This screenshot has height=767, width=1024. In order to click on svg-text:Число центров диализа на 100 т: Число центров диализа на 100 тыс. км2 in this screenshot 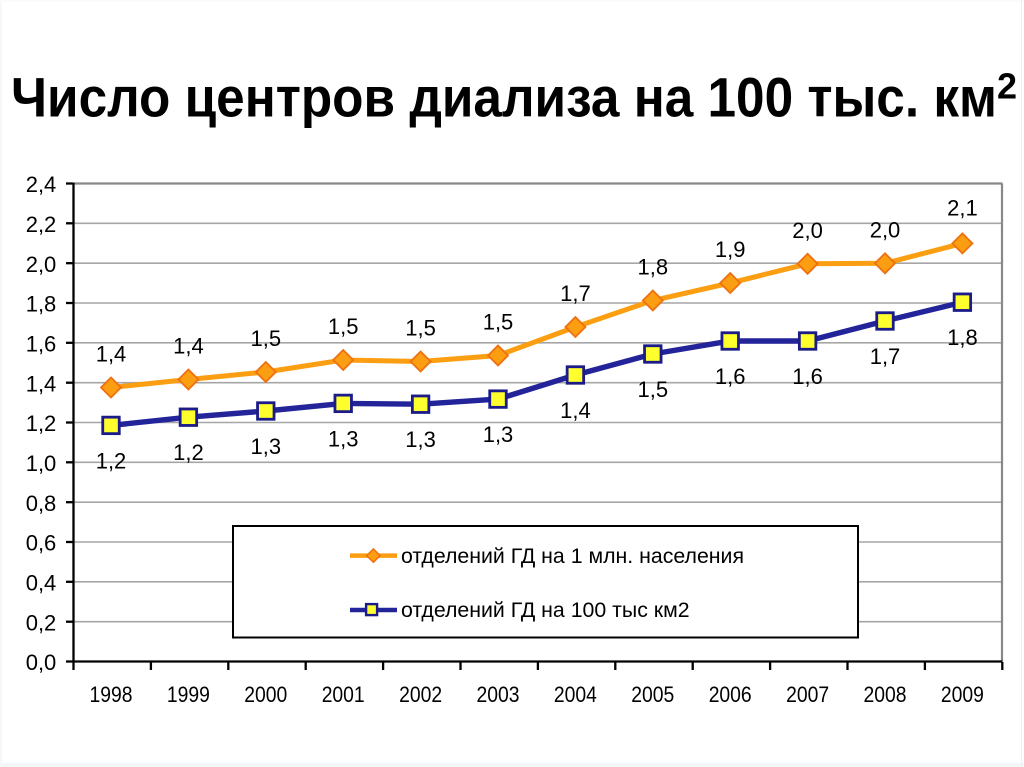, I will do `click(514, 97)`.